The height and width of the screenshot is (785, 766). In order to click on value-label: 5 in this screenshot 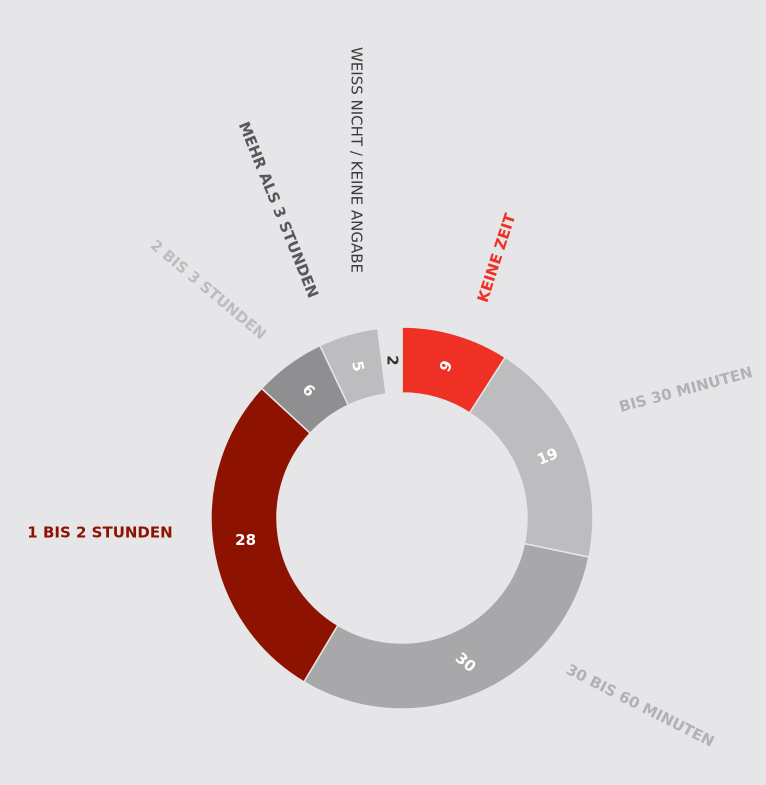, I will do `click(358, 366)`.